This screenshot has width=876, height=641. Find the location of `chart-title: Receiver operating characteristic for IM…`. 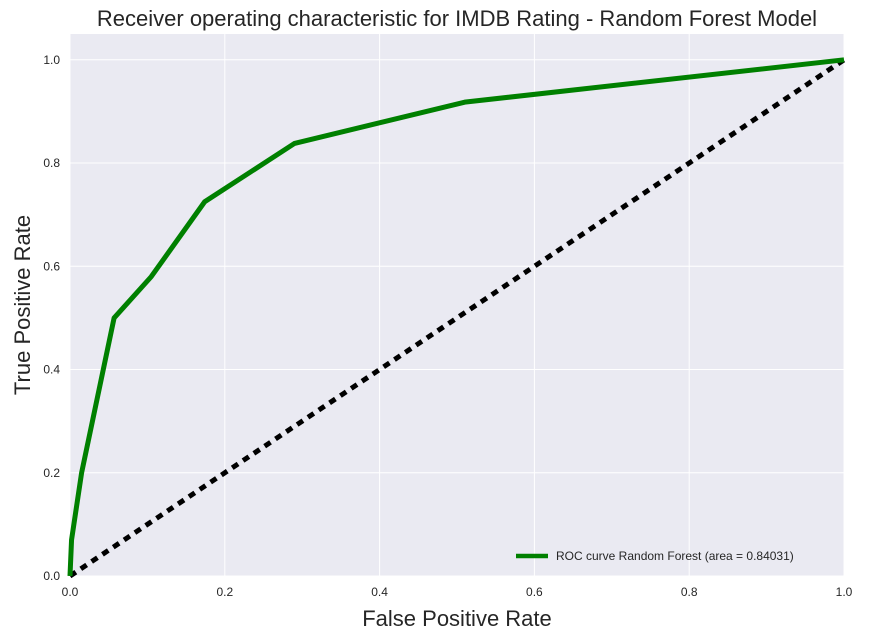

chart-title: Receiver operating characteristic for IM… is located at coordinates (457, 18).